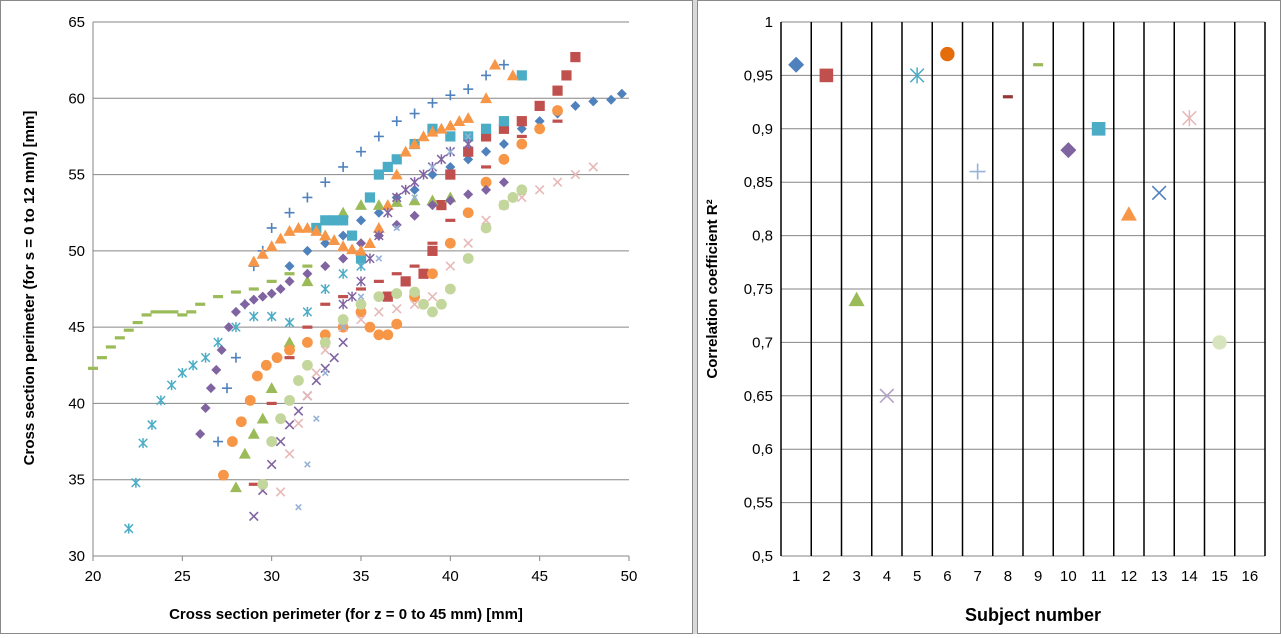 The image size is (1281, 638). Describe the element at coordinates (762, 342) in the screenshot. I see `right-y-tick-label: 0,7` at that location.